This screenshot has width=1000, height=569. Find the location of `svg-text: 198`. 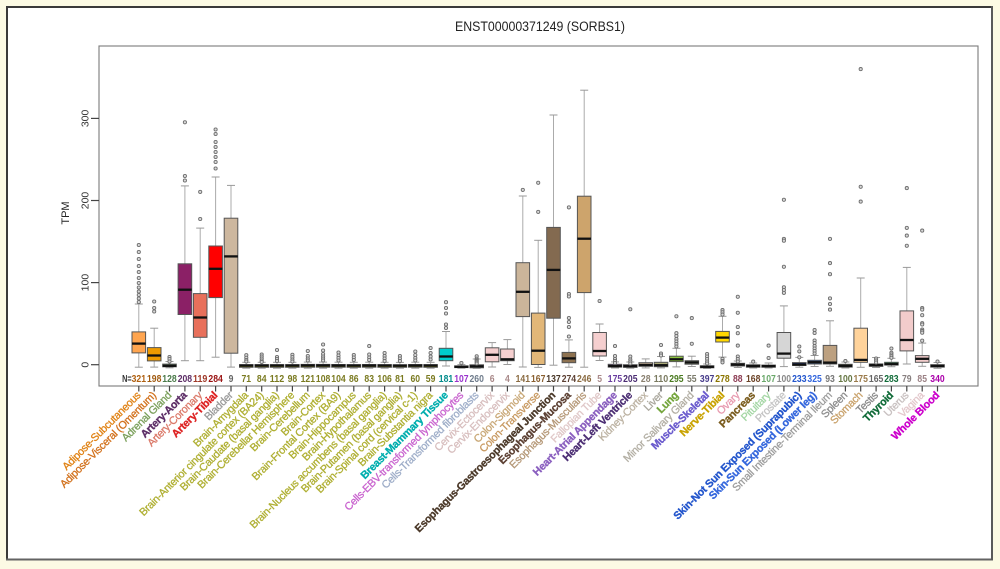

svg-text: 198 is located at coordinates (154, 379).